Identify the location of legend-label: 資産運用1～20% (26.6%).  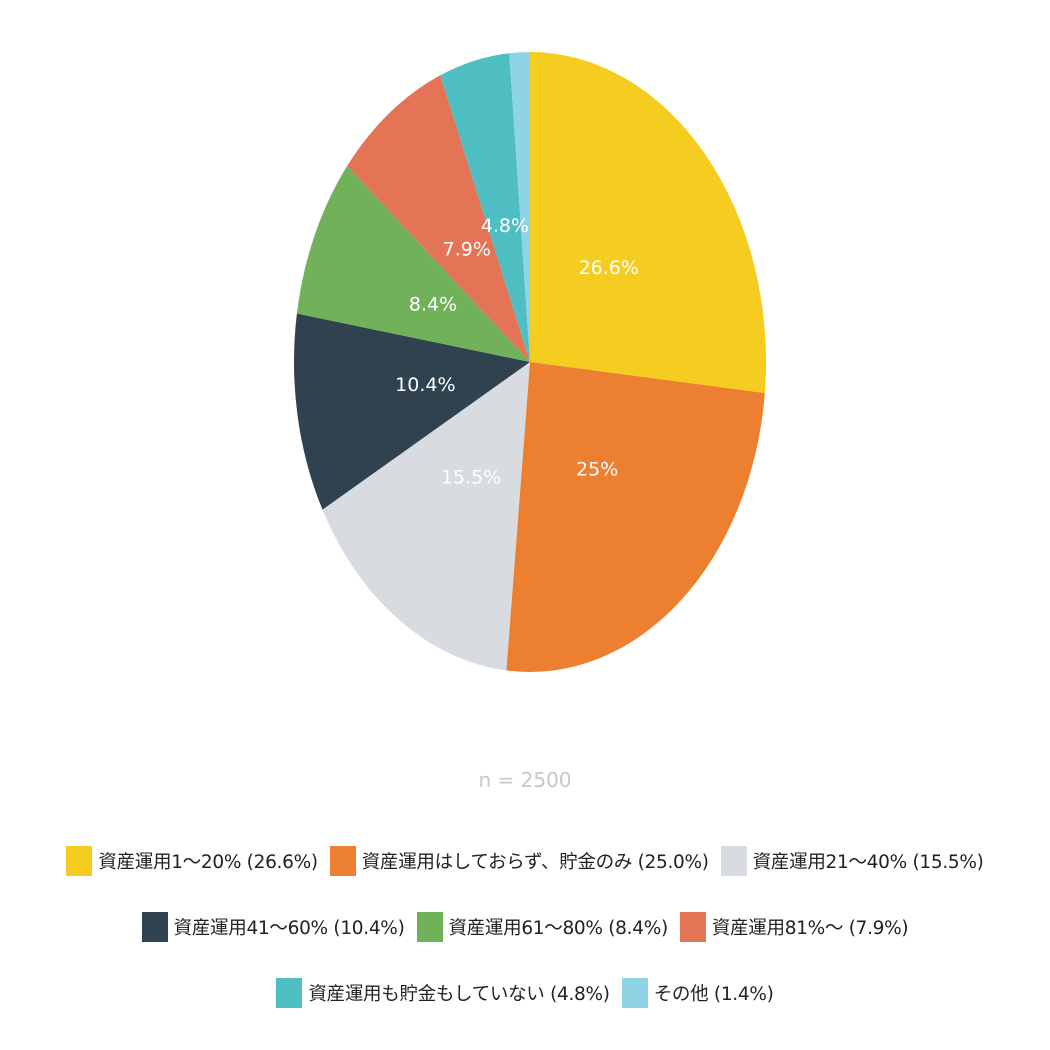
(208, 862).